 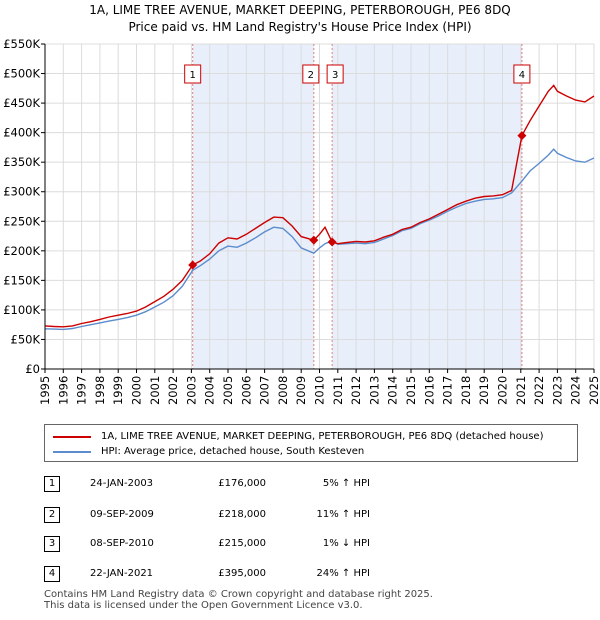 What do you see at coordinates (356, 390) in the screenshot?
I see `x-tick-label: 2012` at bounding box center [356, 390].